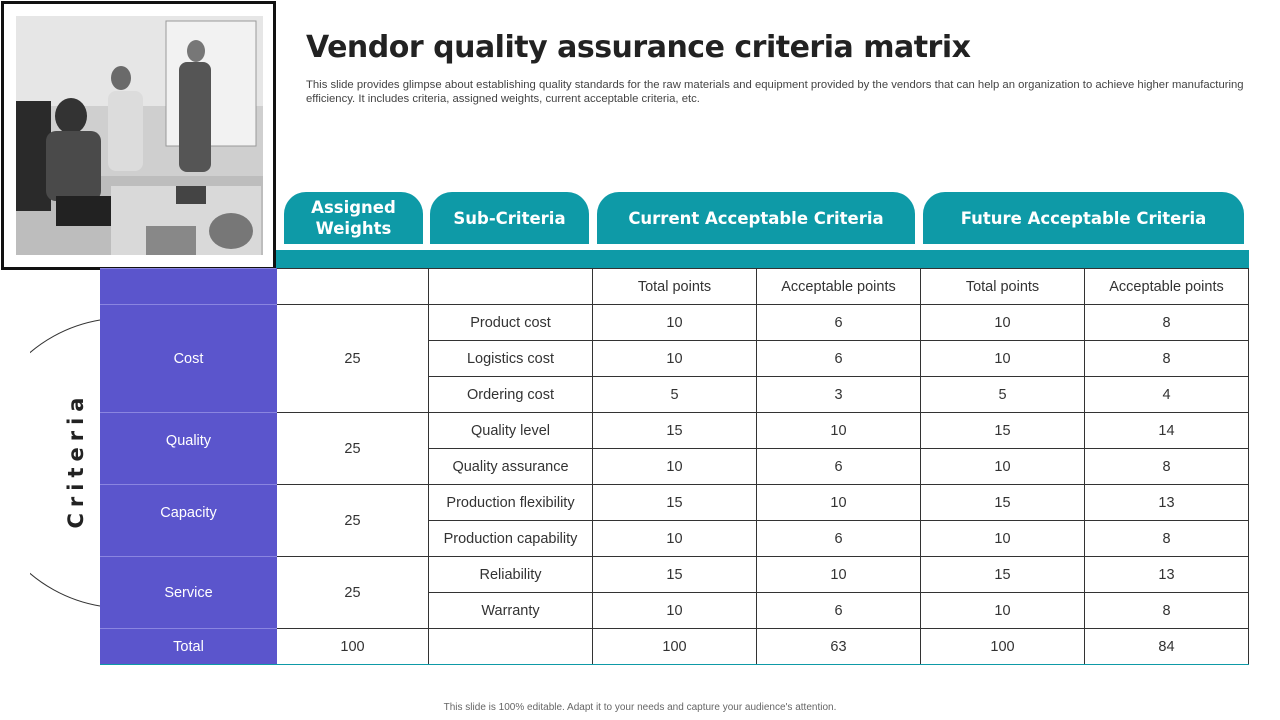 This screenshot has width=1280, height=720. Describe the element at coordinates (188, 520) in the screenshot. I see `criteria-cell: Capacity` at that location.